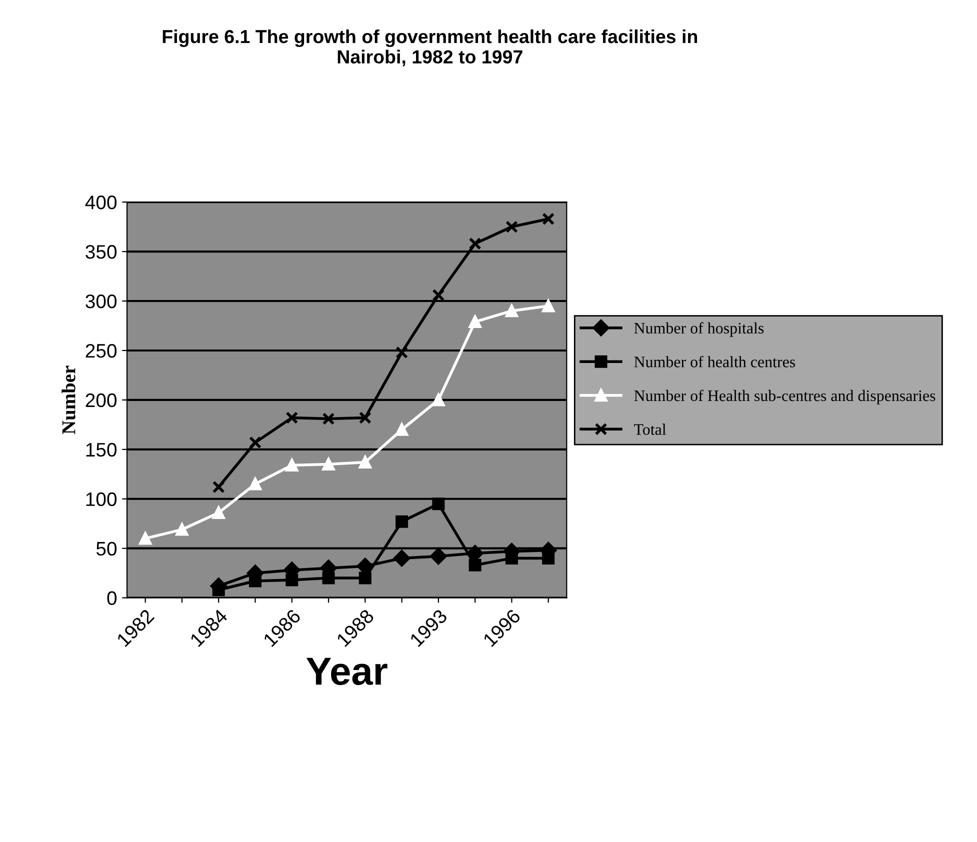  Describe the element at coordinates (430, 47) in the screenshot. I see `chart-title: Figure 6.1 The growth of government health care facilities in Nairobi, 1982 to 1997` at that location.